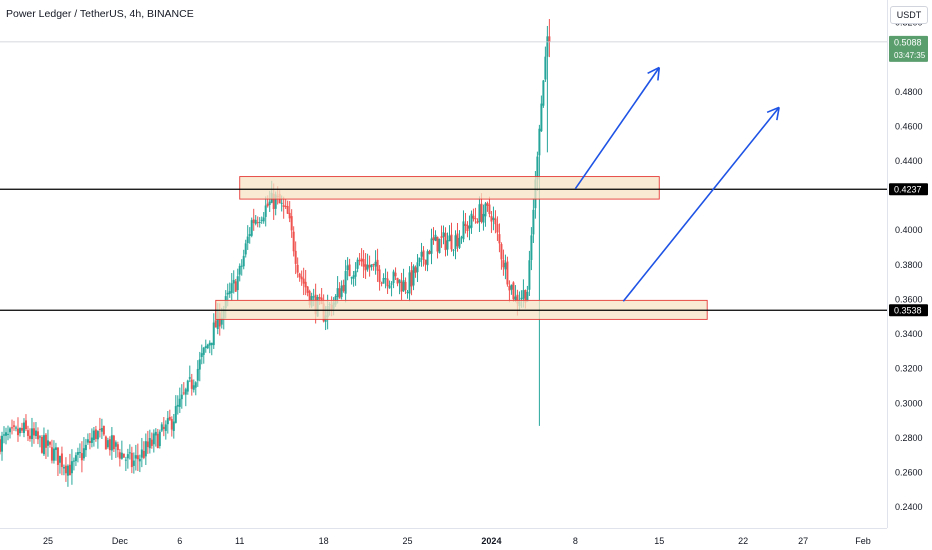 The width and height of the screenshot is (932, 550). I want to click on time-tick-label: Dec, so click(120, 541).